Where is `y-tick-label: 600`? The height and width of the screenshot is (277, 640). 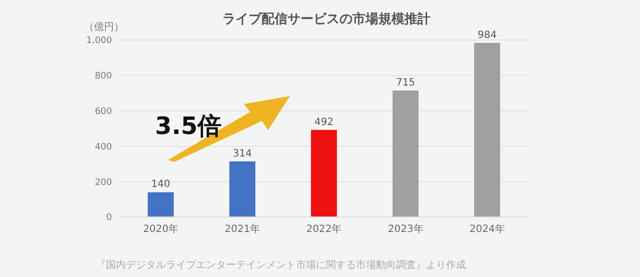
y-tick-label: 600 is located at coordinates (103, 111).